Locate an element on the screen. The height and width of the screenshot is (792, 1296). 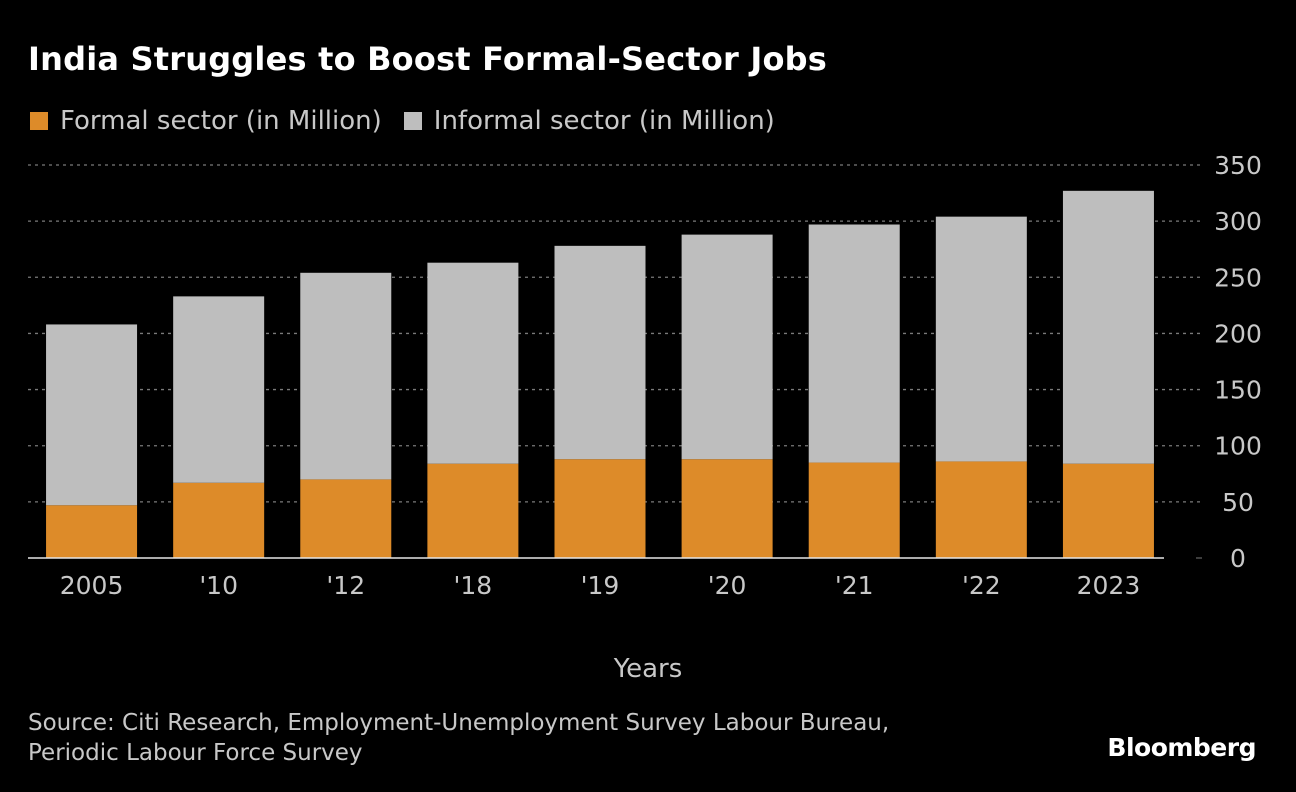
y-tick-label-250: 250 is located at coordinates (1238, 277).